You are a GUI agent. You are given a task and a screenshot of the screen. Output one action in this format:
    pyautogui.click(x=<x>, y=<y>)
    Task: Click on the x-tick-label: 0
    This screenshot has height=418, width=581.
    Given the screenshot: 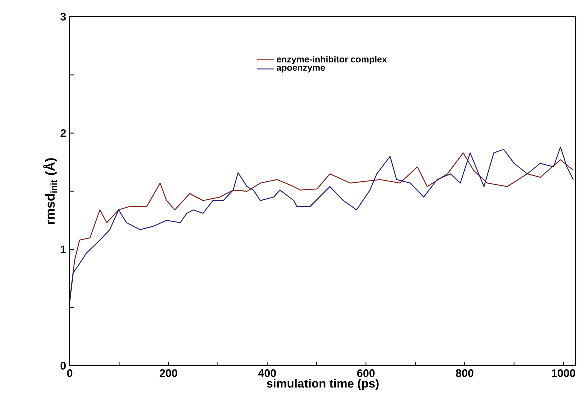 What is the action you would take?
    pyautogui.click(x=70, y=374)
    